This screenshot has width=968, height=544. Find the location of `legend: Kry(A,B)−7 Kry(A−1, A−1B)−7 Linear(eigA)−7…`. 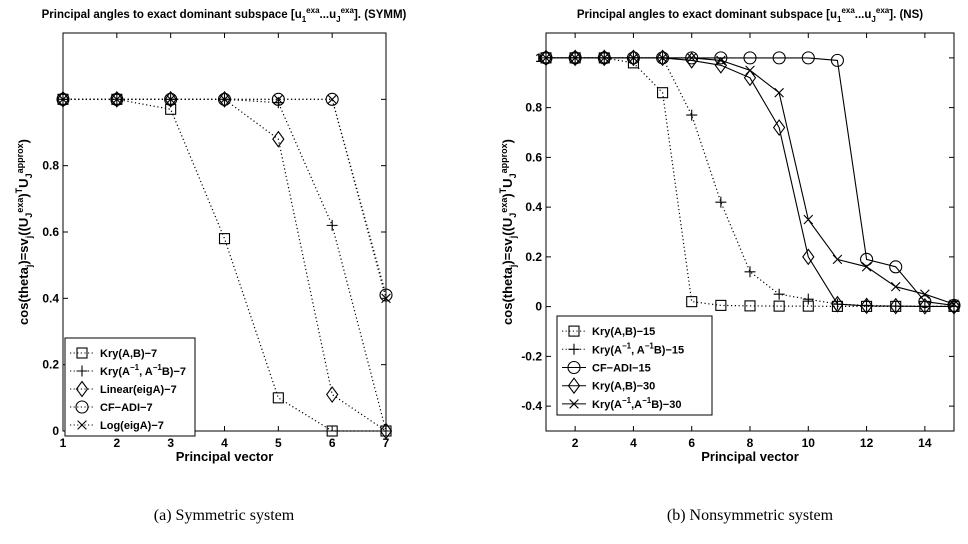

legend: Kry(A,B)−7 Kry(A−1, A−1B)−7 Linear(eigA)−7… is located at coordinates (130, 387).